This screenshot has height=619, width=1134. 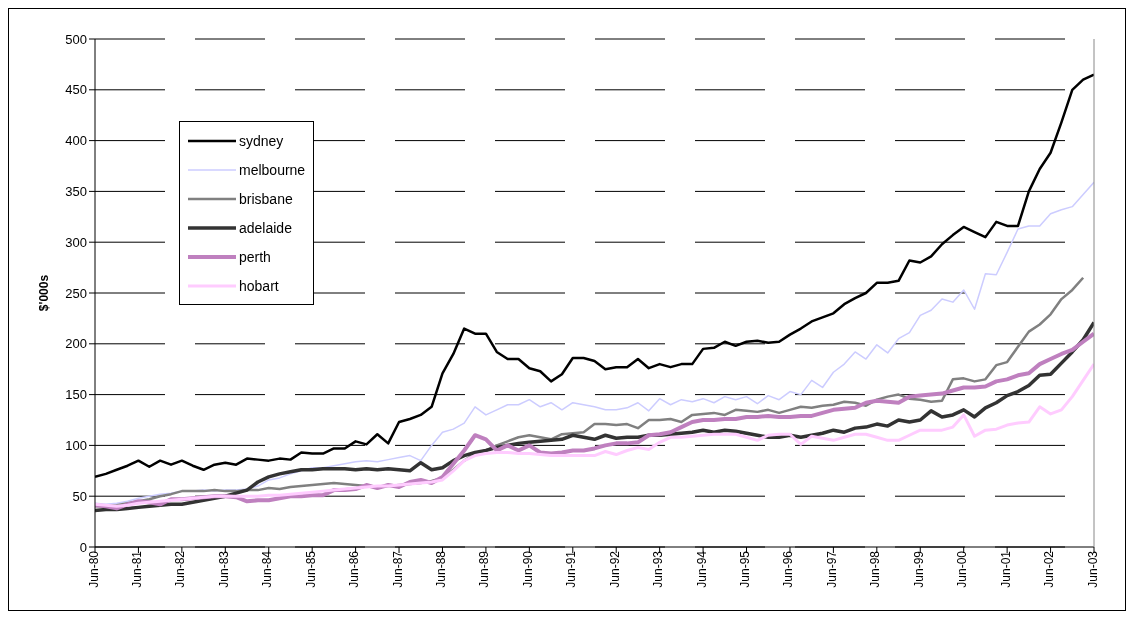 What do you see at coordinates (831, 569) in the screenshot?
I see `x-tick-label: Jun-97` at bounding box center [831, 569].